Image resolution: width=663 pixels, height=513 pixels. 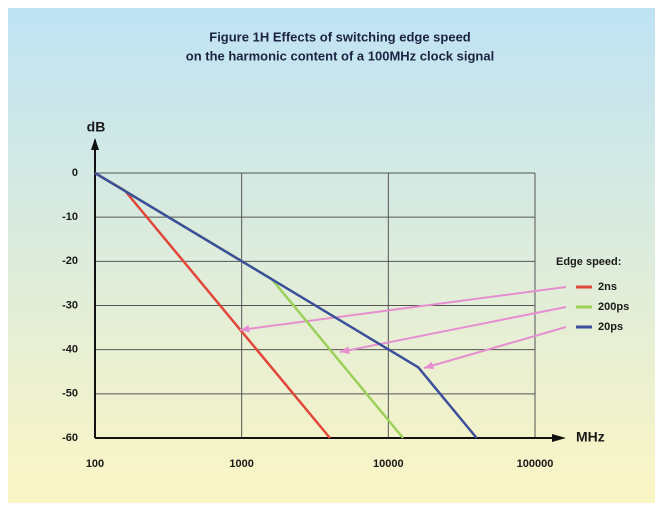 What do you see at coordinates (590, 437) in the screenshot?
I see `x-axis-label: MHz` at bounding box center [590, 437].